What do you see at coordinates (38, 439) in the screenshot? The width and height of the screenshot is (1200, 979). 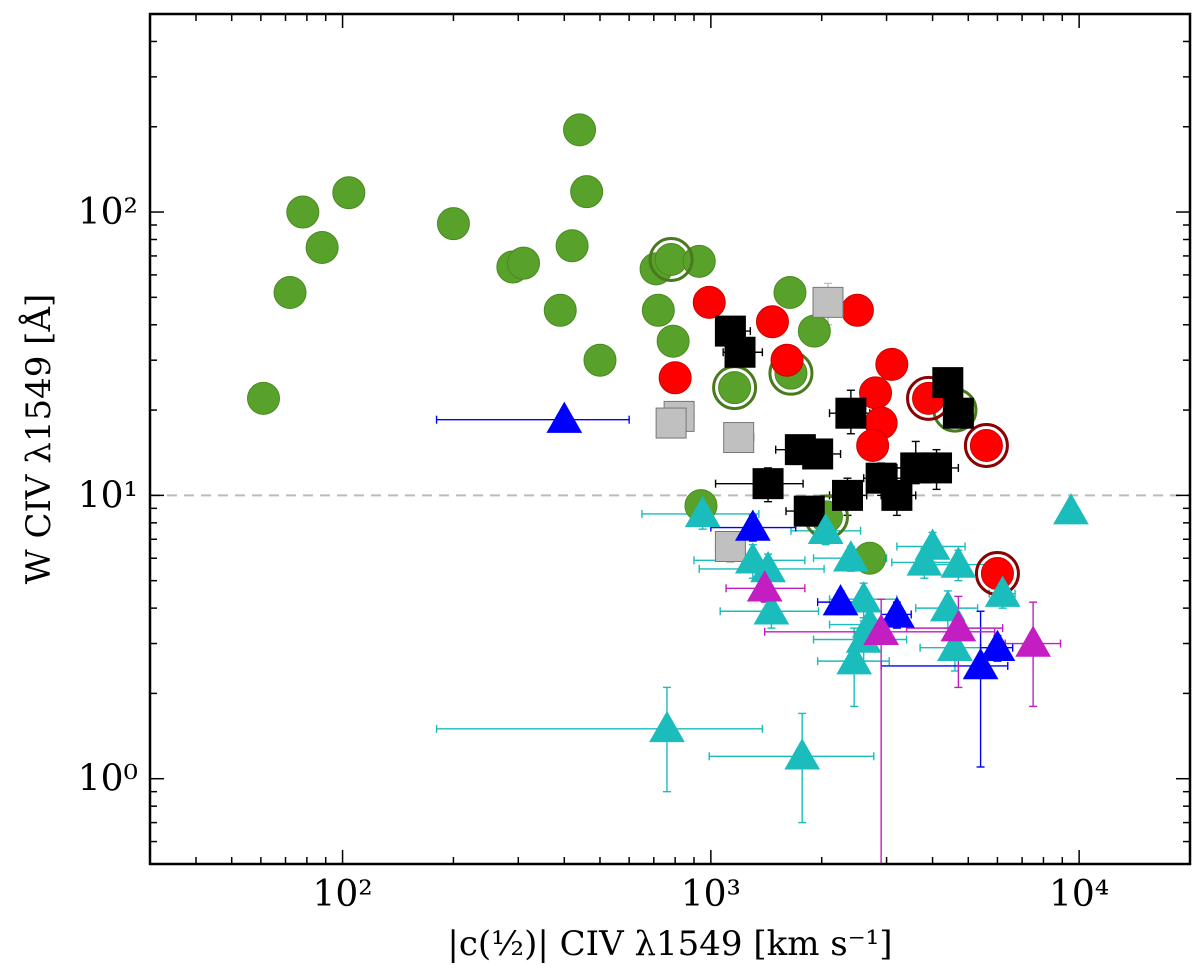 I see `y-axis-label: W CIV λ1549 [Å]` at bounding box center [38, 439].